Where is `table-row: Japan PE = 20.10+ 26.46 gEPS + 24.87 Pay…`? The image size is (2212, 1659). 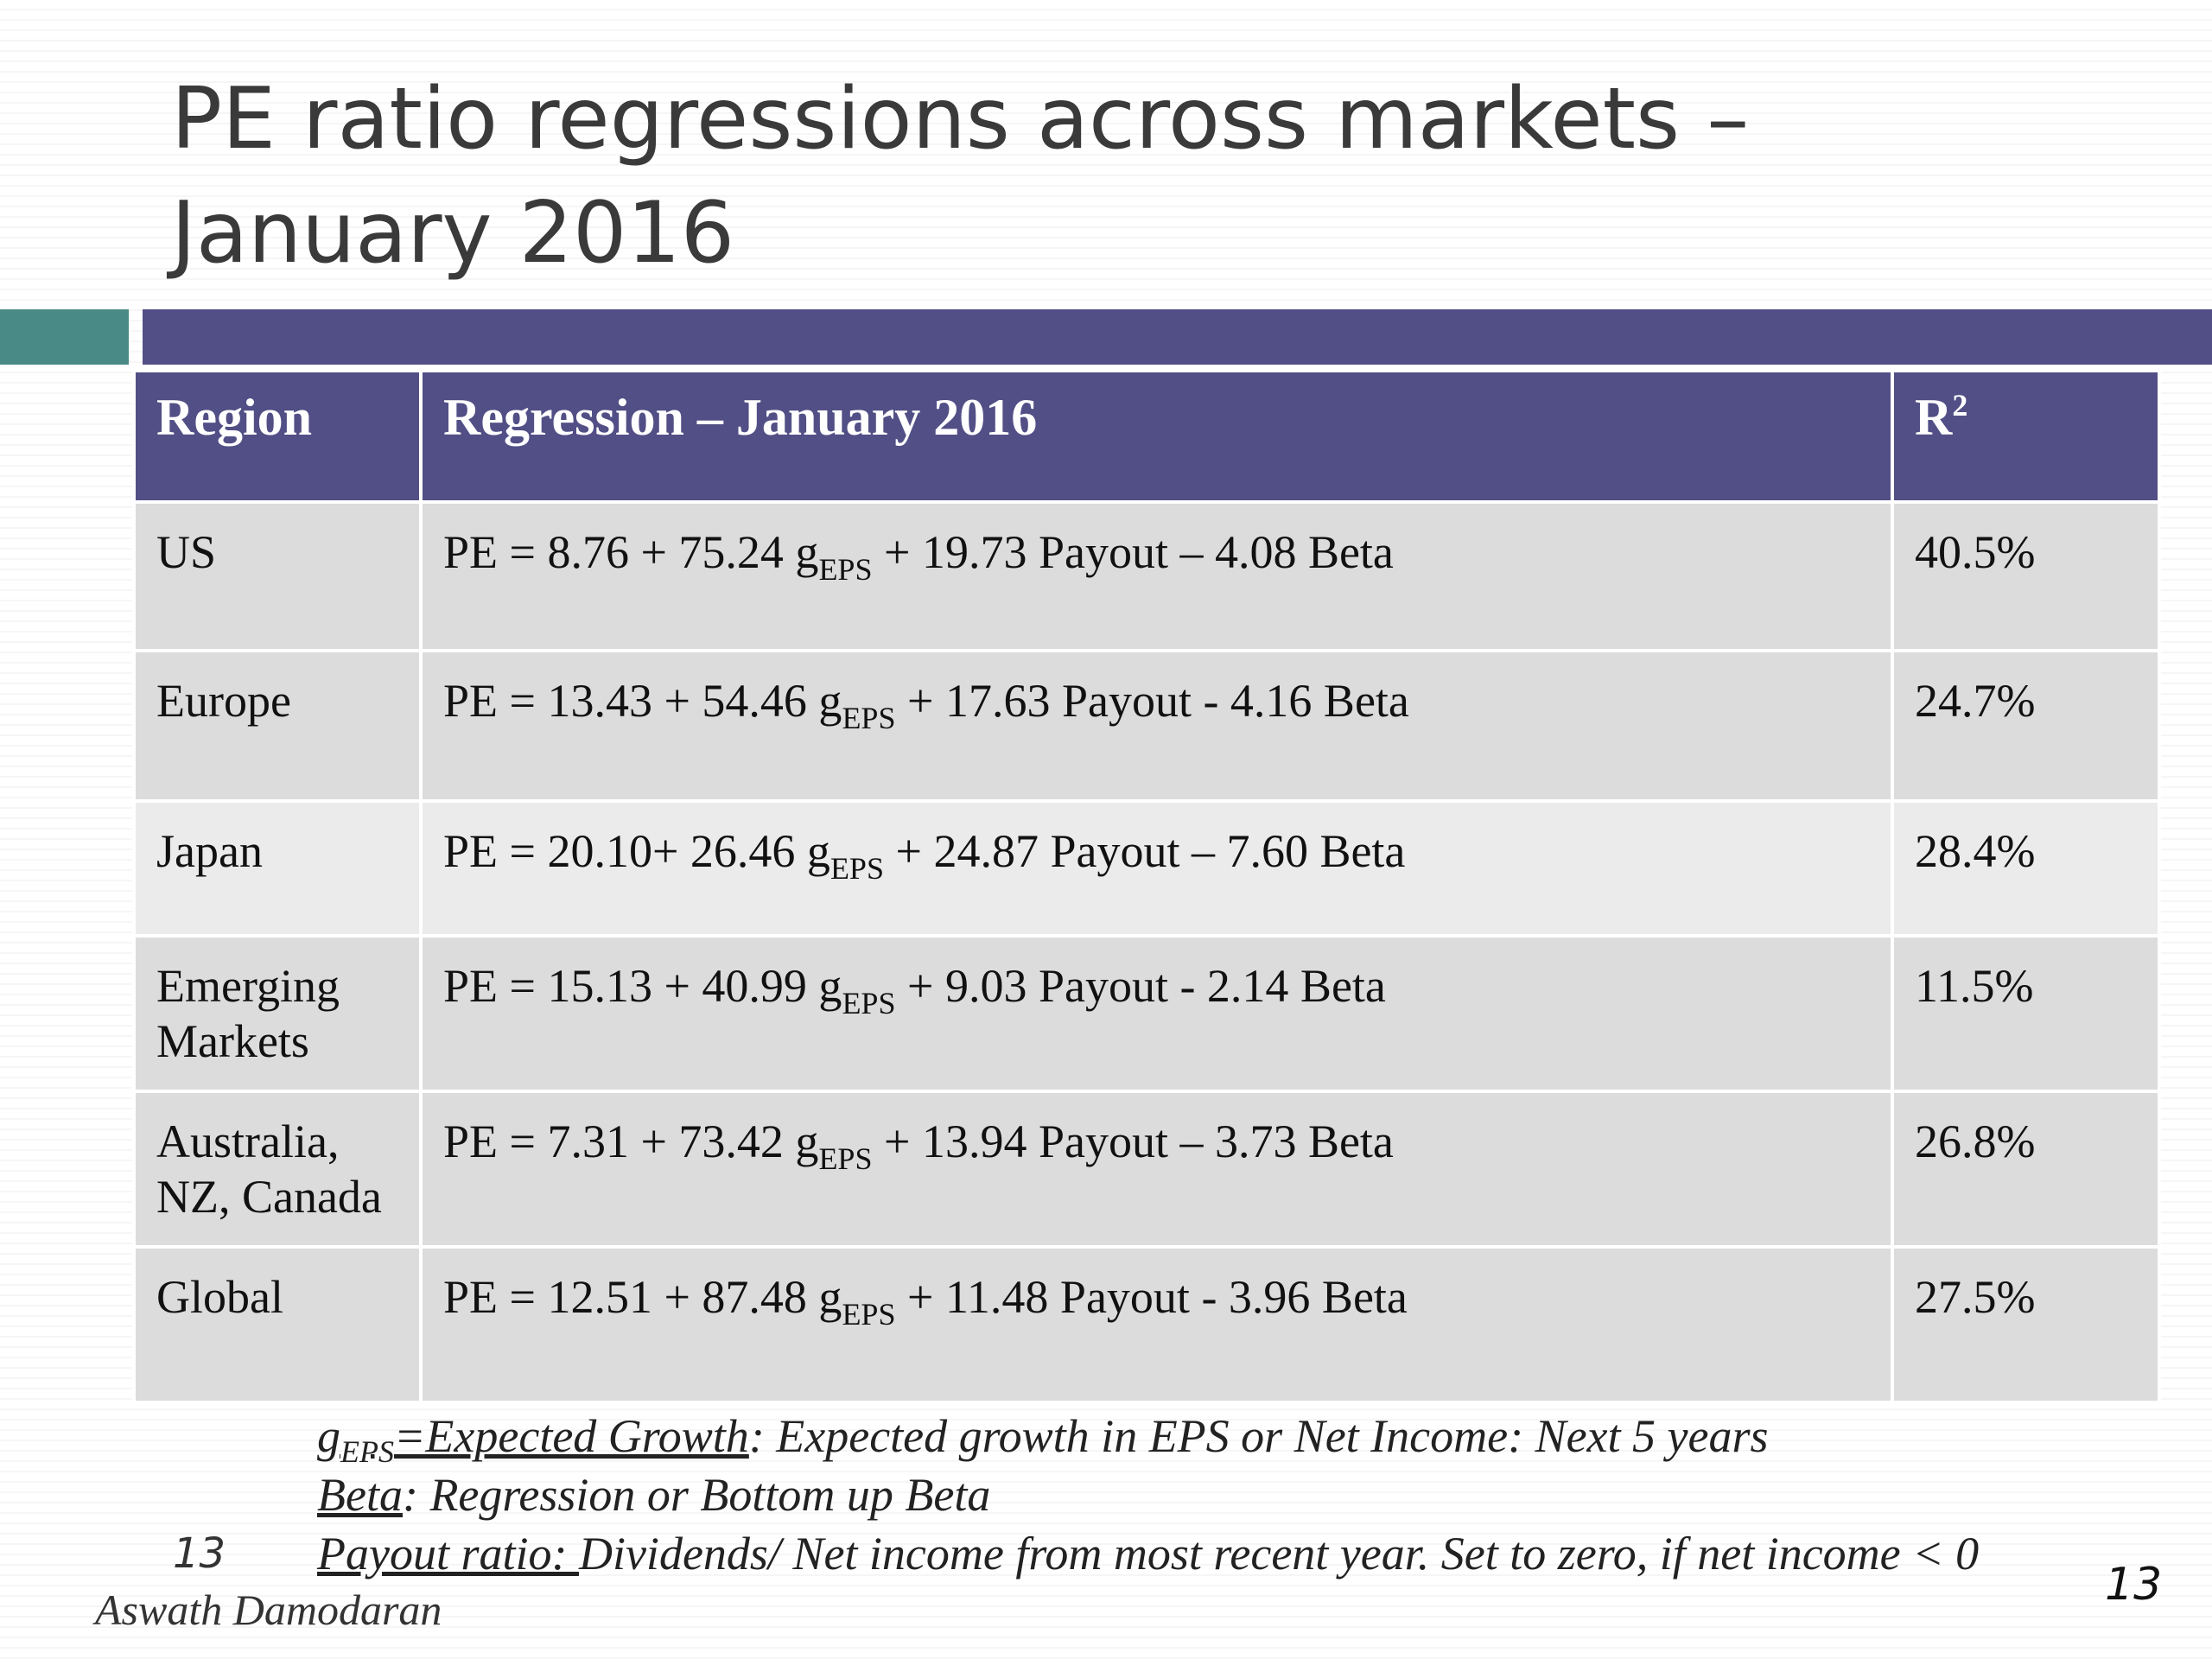
table-row: Japan PE = 20.10+ 26.46 gEPS + 24.87 Pay… is located at coordinates (1146, 868).